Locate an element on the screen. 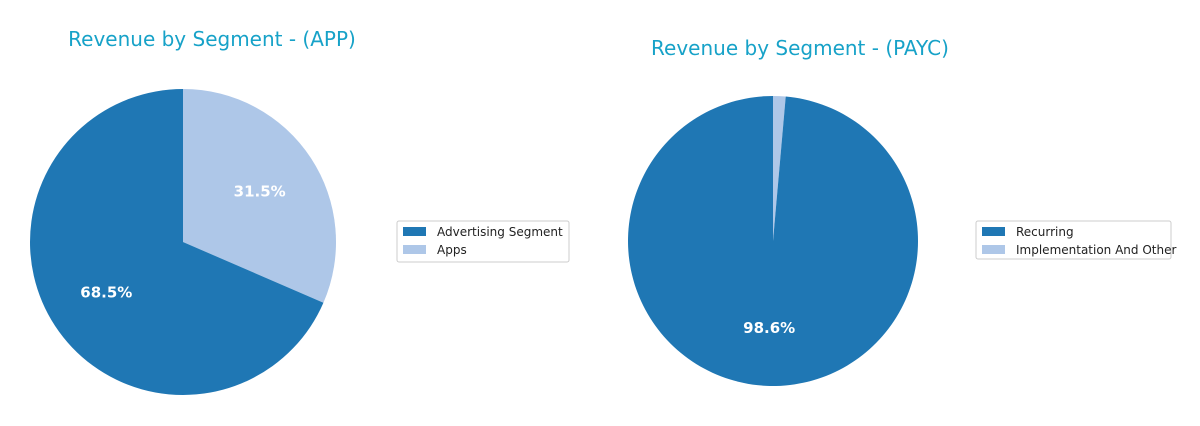 This screenshot has width=1200, height=426. legend-label-advertising-segment: Advertising Segment is located at coordinates (500, 232).